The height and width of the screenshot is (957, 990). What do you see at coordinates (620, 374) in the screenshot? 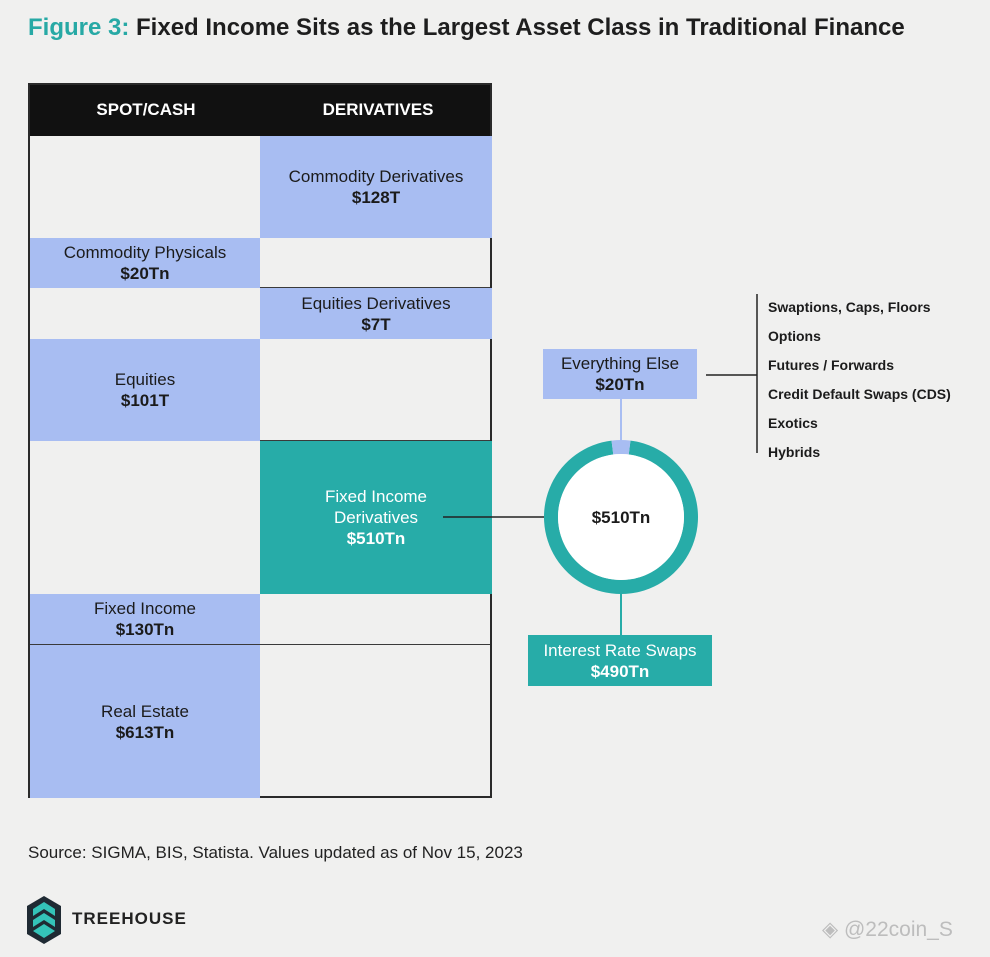
I see `everything-else-box: Everything Else $20Tn` at bounding box center [620, 374].